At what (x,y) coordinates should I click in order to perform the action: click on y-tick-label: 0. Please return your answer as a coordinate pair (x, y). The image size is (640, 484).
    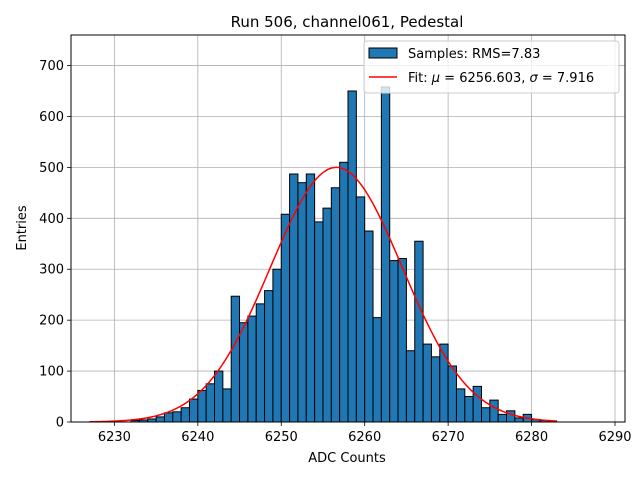
    Looking at the image, I should click on (60, 423).